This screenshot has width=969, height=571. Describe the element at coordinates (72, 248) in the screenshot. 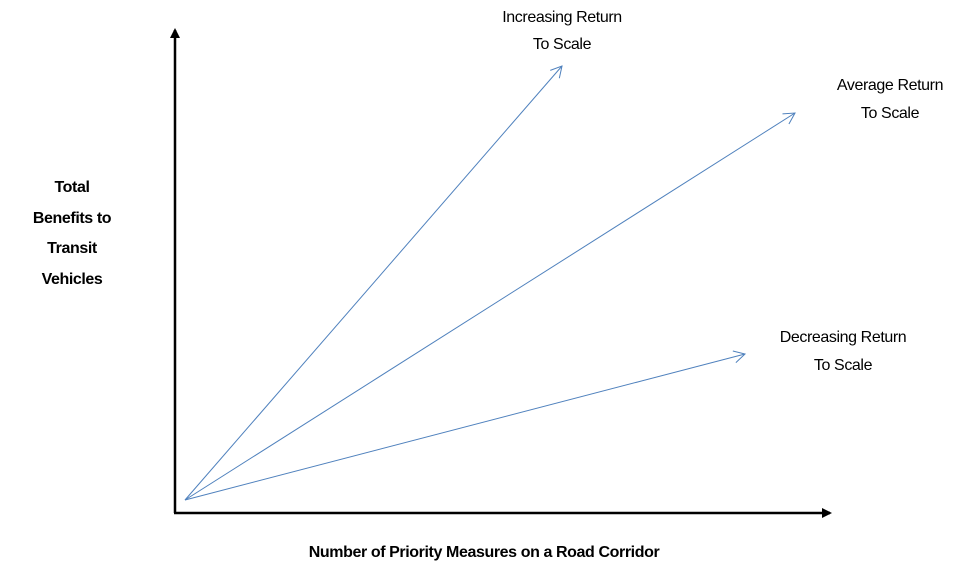

I see `y-axis-label: Transit` at that location.